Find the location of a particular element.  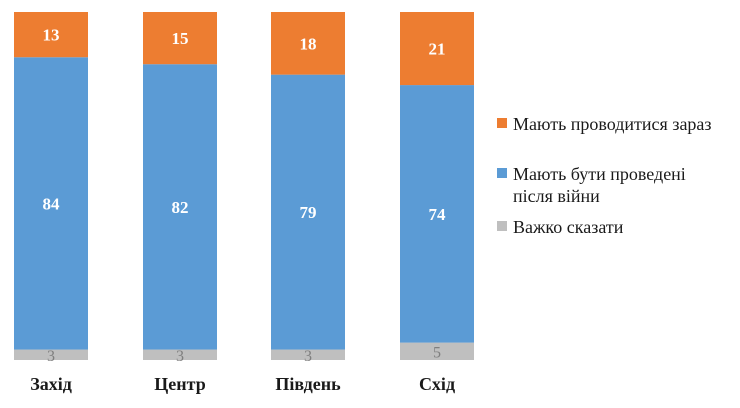

legend-label-2: Важко сказати is located at coordinates (568, 227).